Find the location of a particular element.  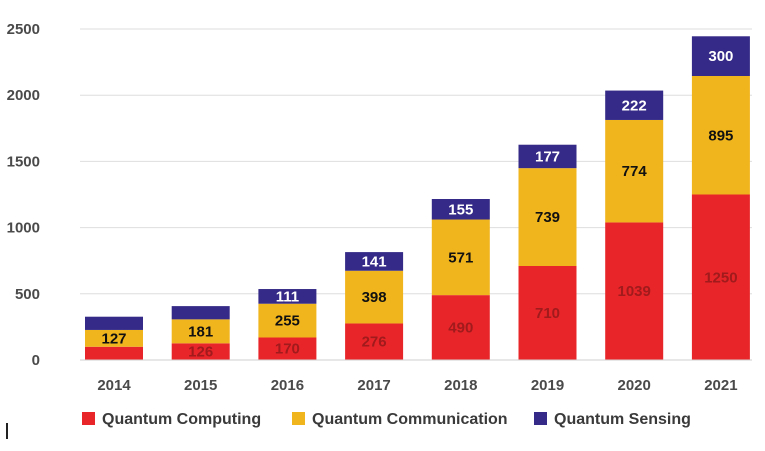

bar-segment-quantum-computing-2017 is located at coordinates (374, 341).